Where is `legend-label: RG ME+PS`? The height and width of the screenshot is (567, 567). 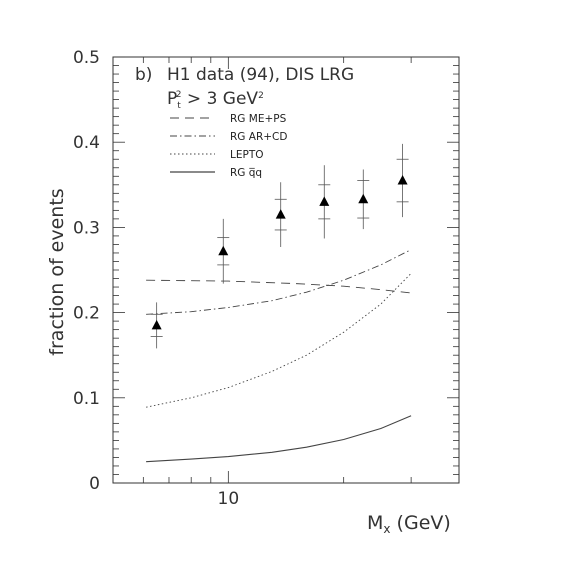 legend-label: RG ME+PS is located at coordinates (258, 119).